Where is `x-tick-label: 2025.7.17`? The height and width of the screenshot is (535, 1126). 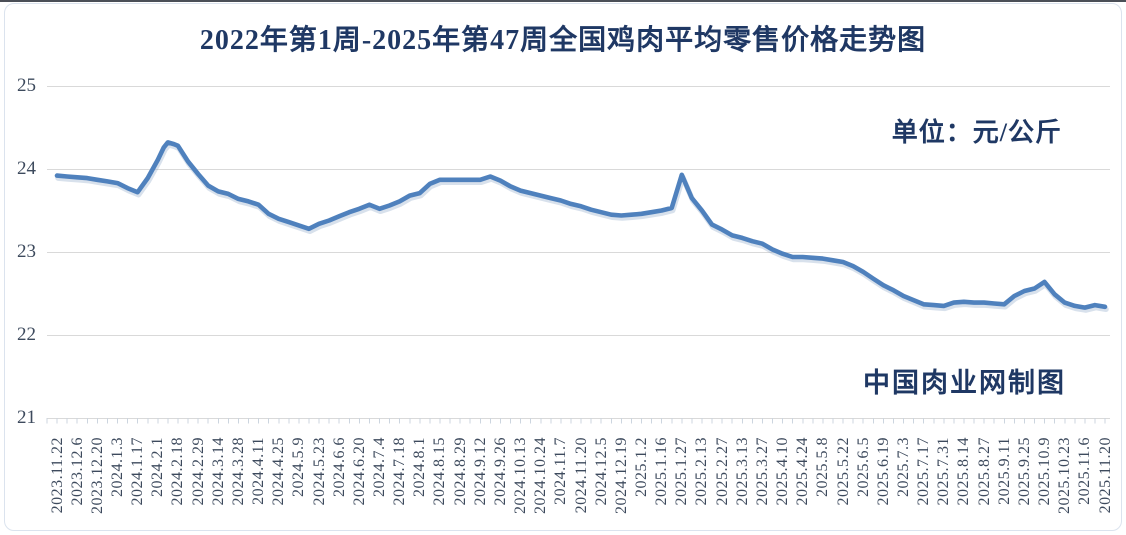 x-tick-label: 2025.7.17 is located at coordinates (924, 471).